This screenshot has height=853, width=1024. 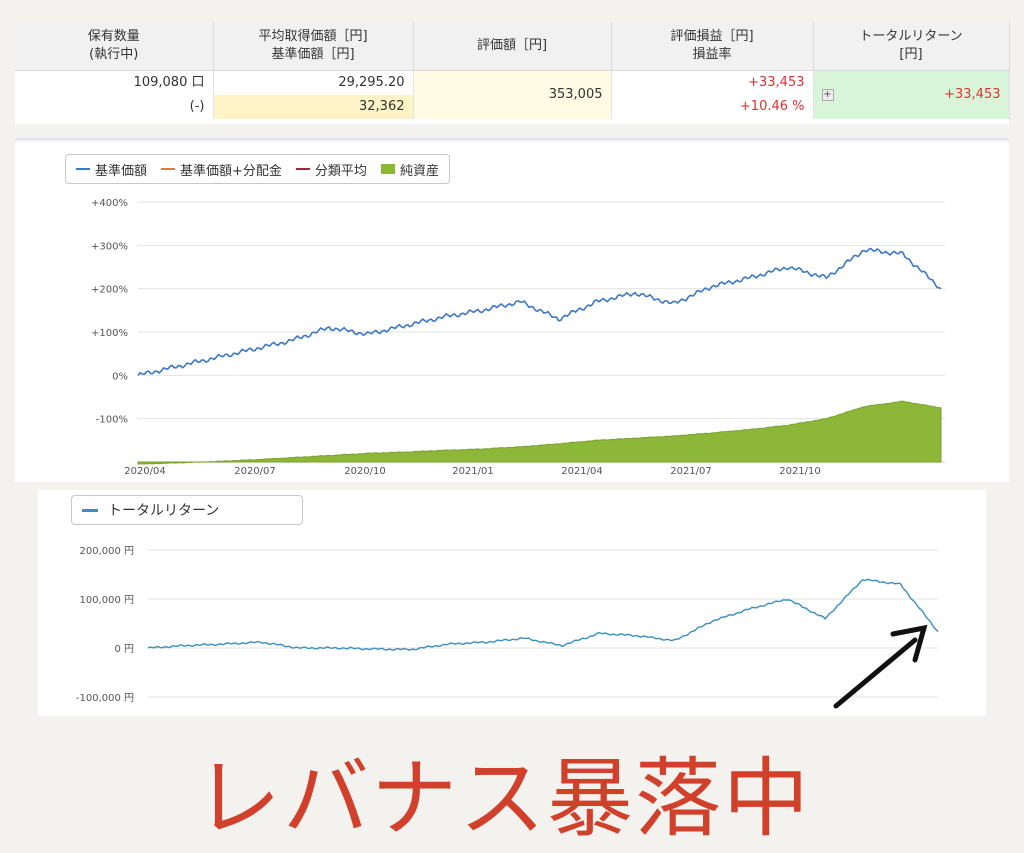 I want to click on header-profit-loss: 評価損益［円] 損益率, so click(x=712, y=46).